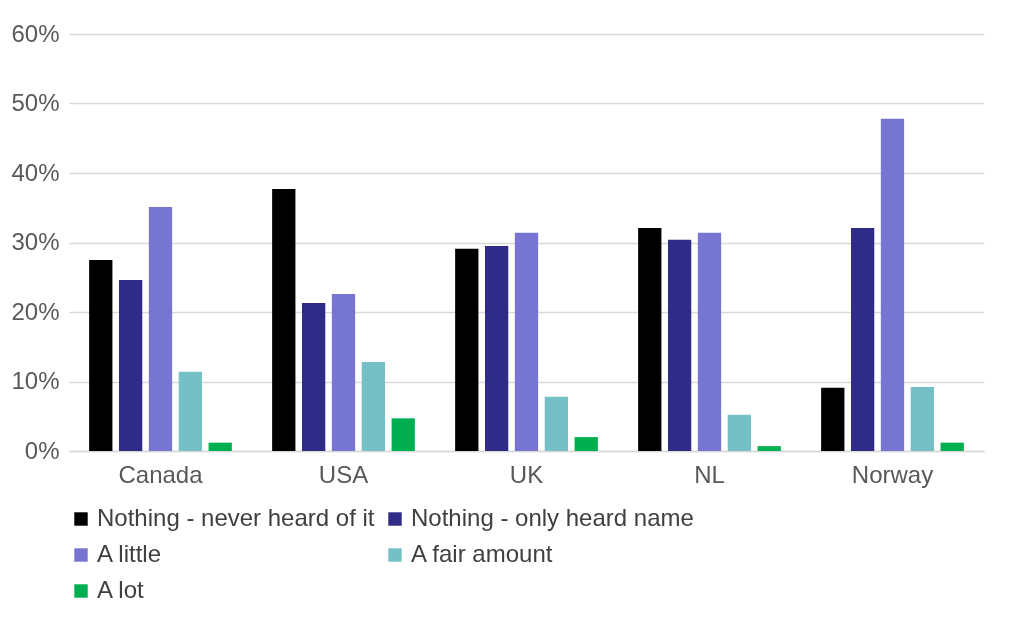 Image resolution: width=1015 pixels, height=627 pixels. What do you see at coordinates (35, 102) in the screenshot?
I see `y-tick-label: 50%` at bounding box center [35, 102].